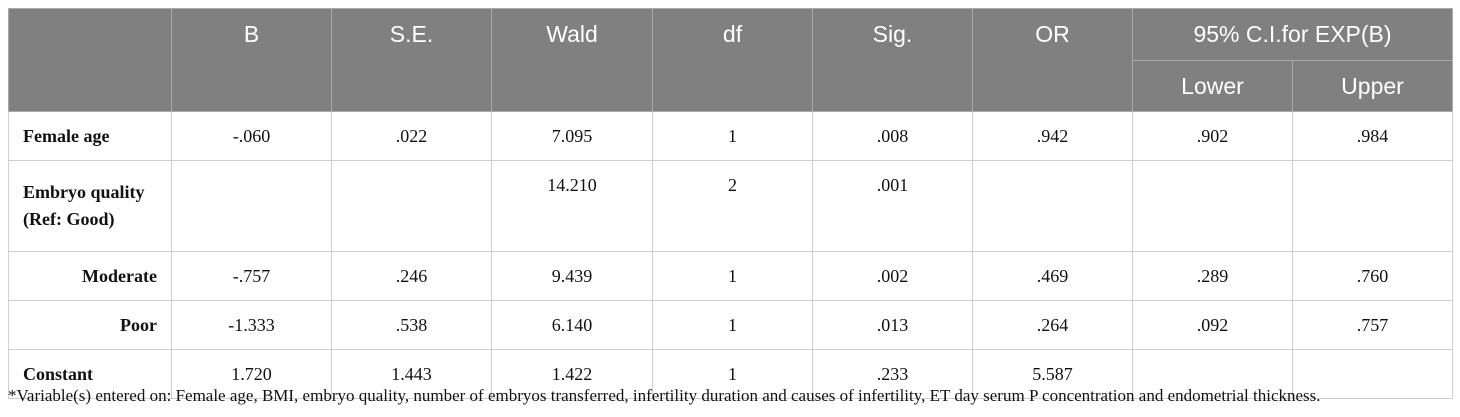  I want to click on cell-sig: .002, so click(892, 276).